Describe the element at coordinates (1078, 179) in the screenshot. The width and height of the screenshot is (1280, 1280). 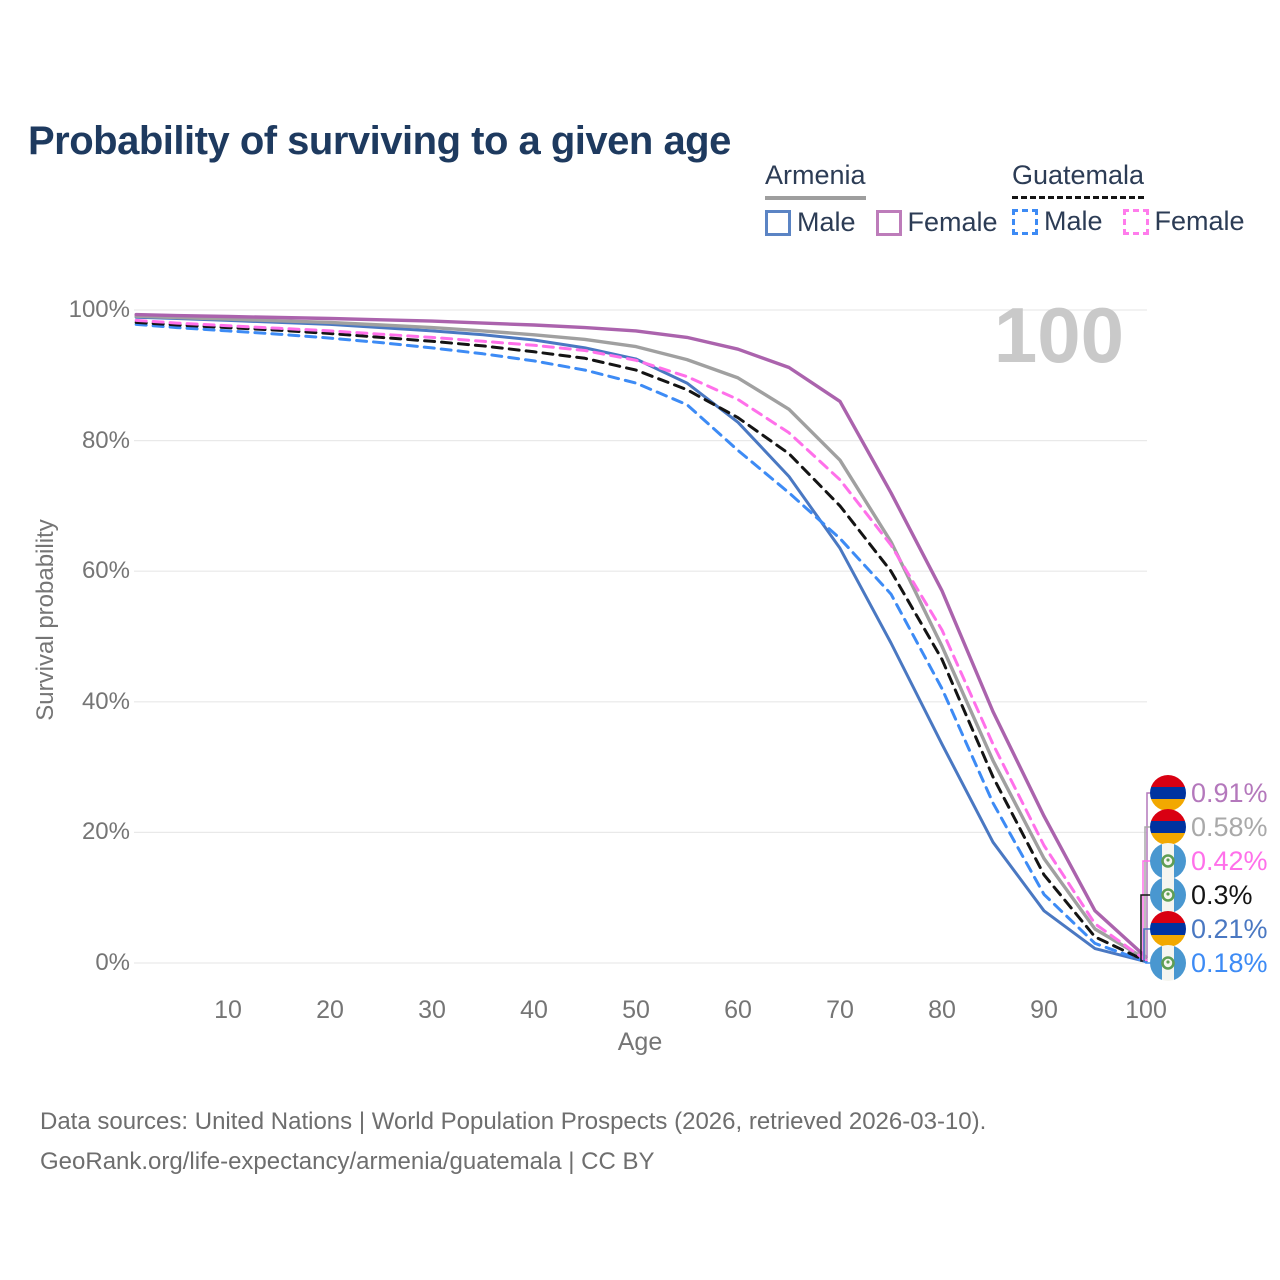
I see `legend-country-guatemala: Guatemala` at that location.